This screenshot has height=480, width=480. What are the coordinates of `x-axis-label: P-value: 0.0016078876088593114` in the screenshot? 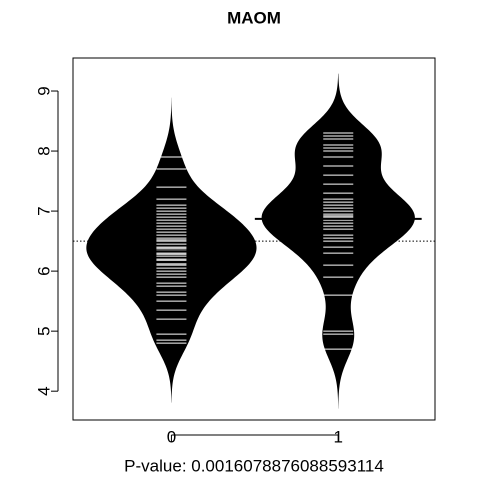 It's located at (254, 465).